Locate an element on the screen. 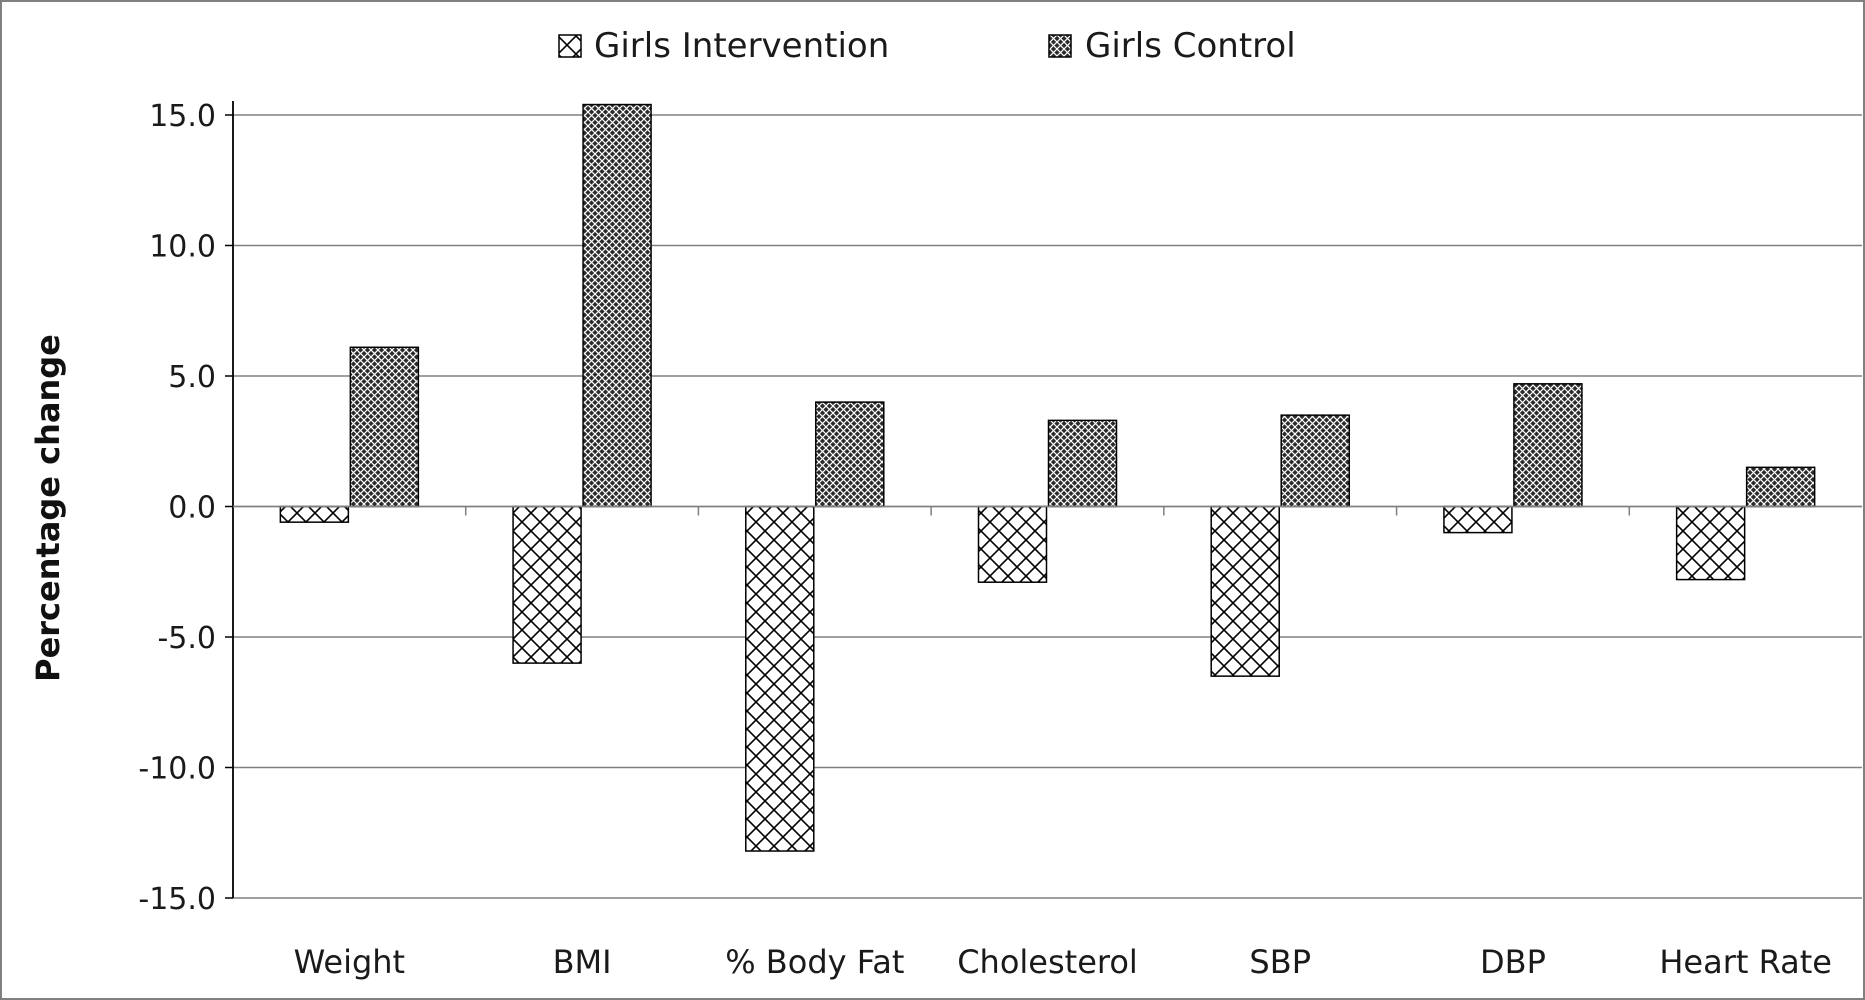  x-category-label: BMI is located at coordinates (582, 962).